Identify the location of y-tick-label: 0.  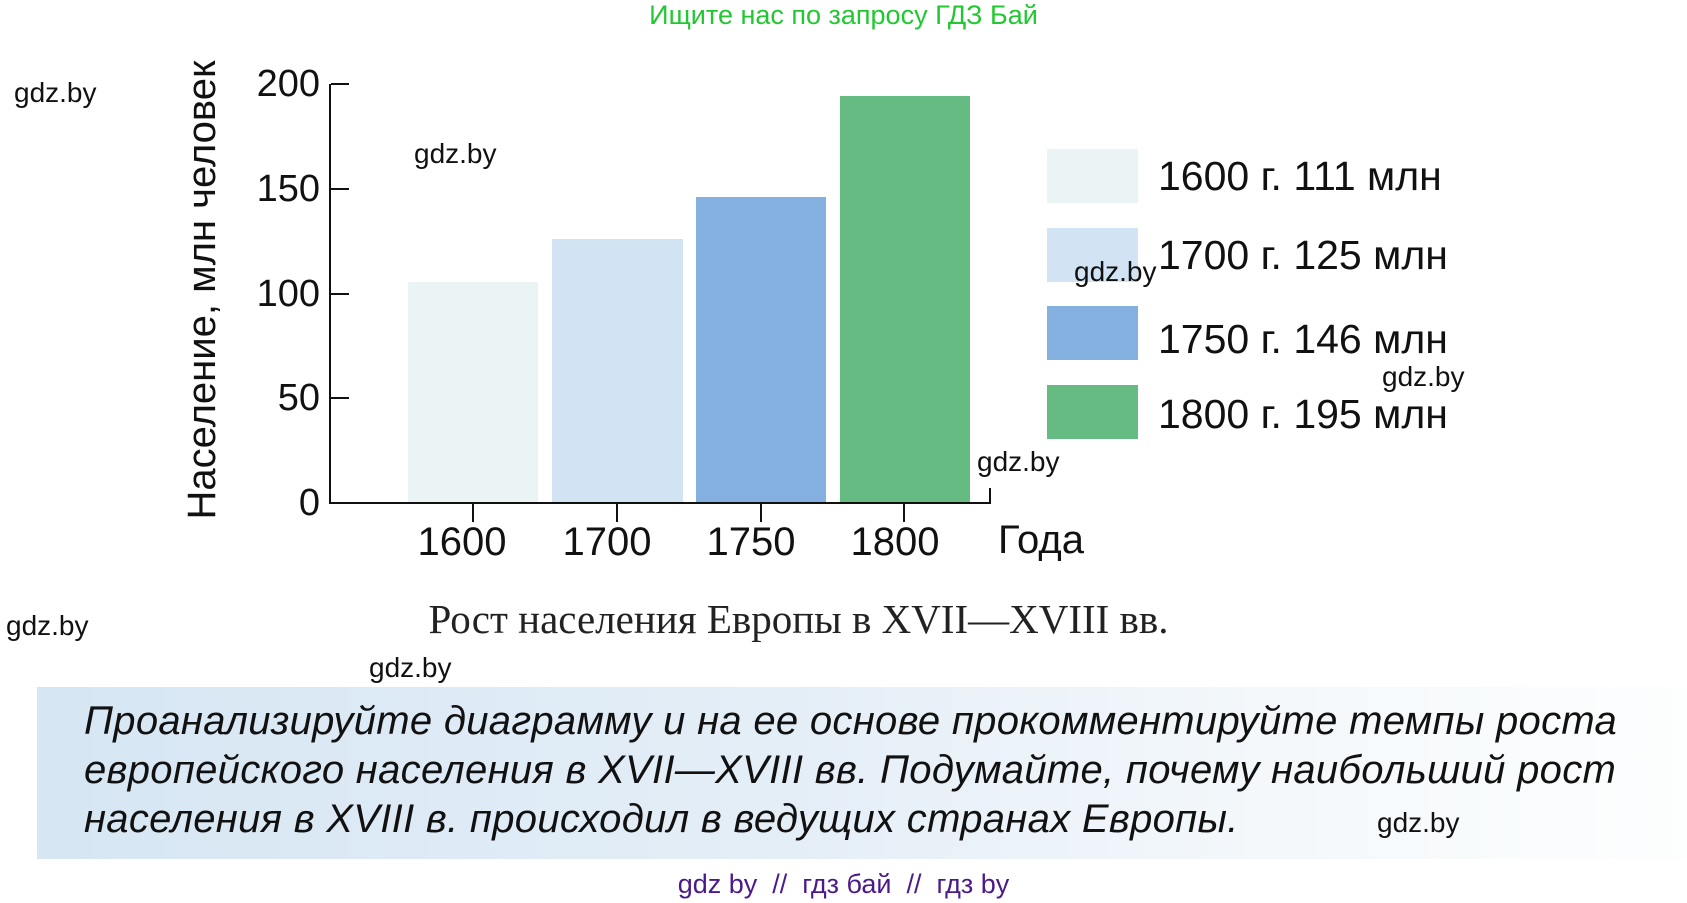
(309, 503).